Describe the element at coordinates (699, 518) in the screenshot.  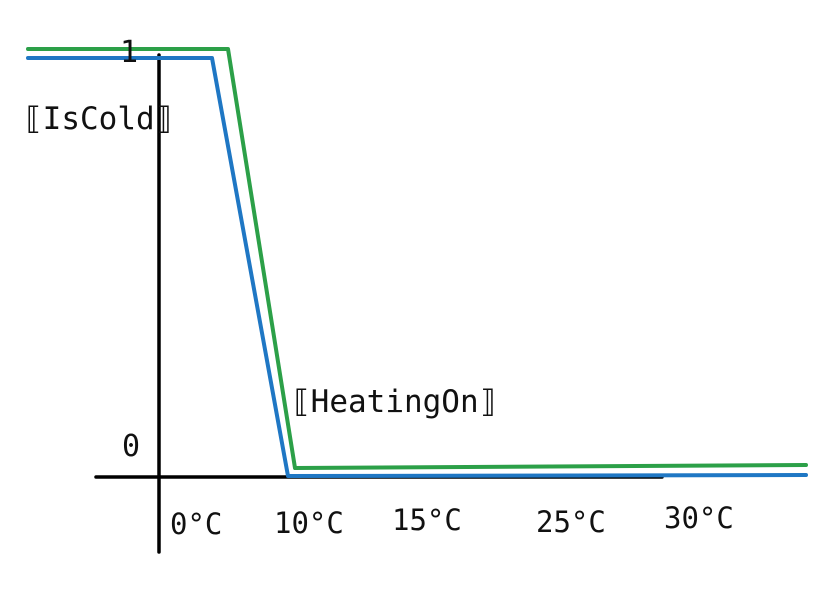
I see `x-tick-label-30c: 30°C` at that location.